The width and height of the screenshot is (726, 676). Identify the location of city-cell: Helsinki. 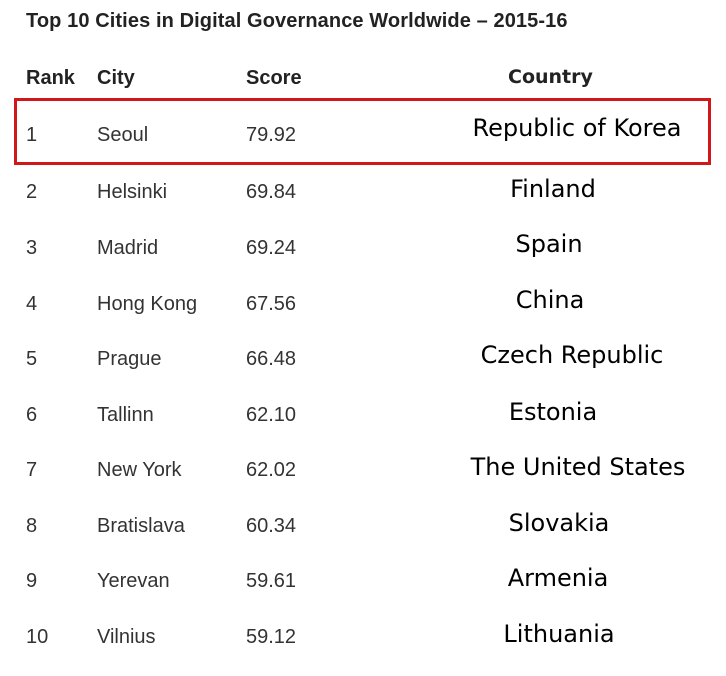
(132, 192).